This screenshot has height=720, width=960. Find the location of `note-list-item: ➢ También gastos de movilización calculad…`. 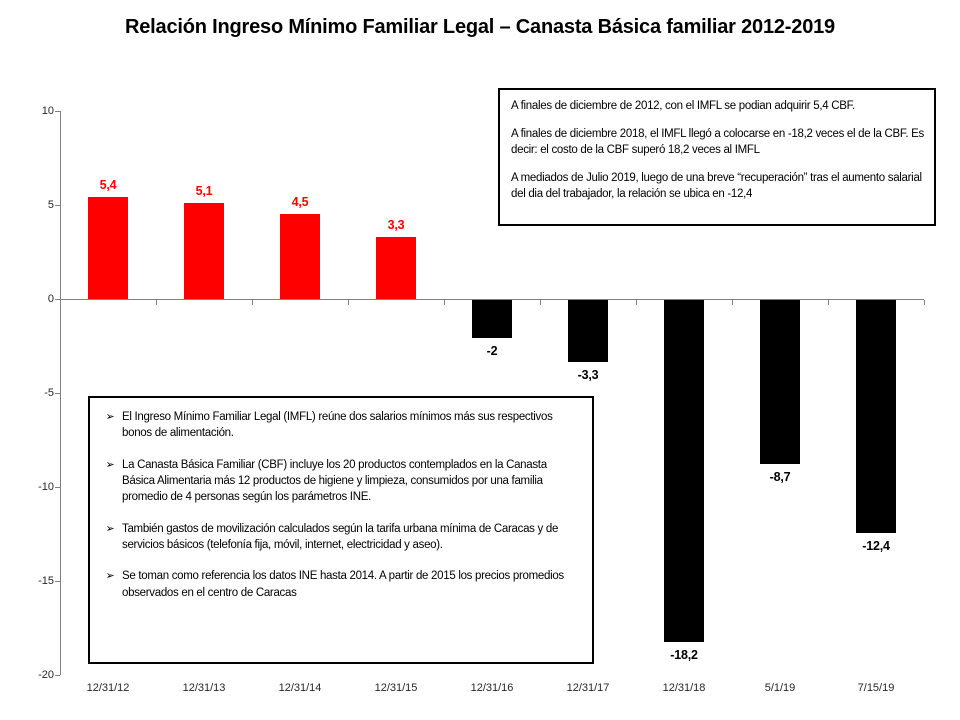

note-list-item: ➢ También gastos de movilización calculad… is located at coordinates (339, 537).